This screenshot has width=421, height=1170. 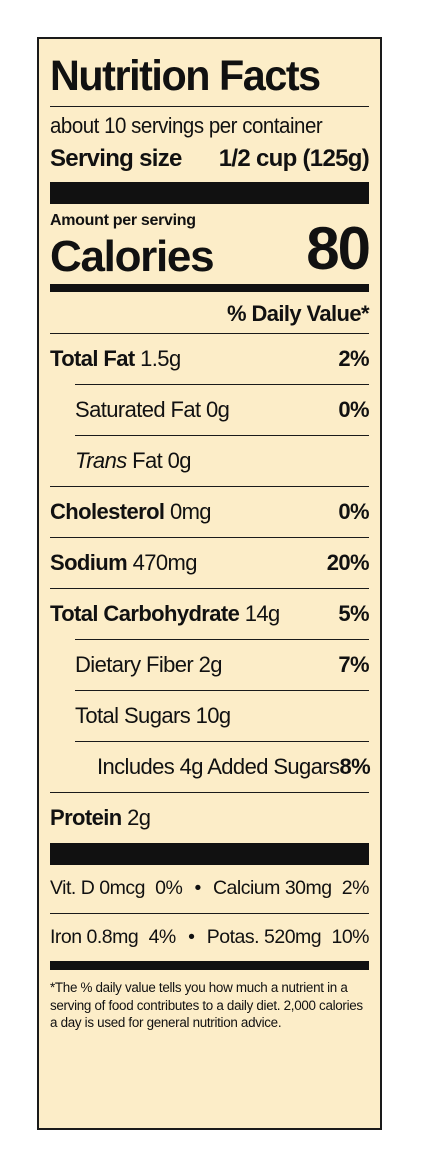 What do you see at coordinates (160, 358) in the screenshot?
I see `nutrient-amount: 1.5g` at bounding box center [160, 358].